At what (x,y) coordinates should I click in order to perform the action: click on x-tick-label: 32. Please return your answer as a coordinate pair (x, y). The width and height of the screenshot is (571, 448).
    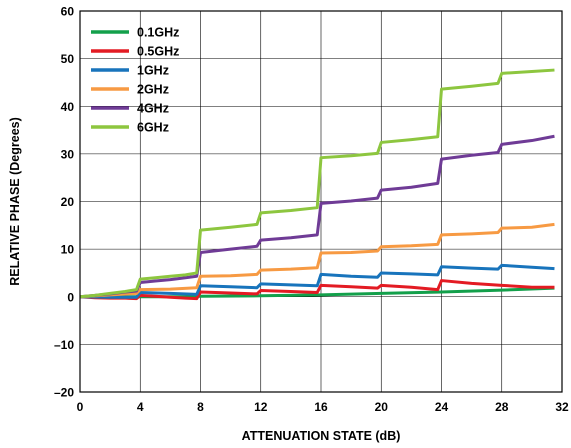
    Looking at the image, I should click on (562, 407).